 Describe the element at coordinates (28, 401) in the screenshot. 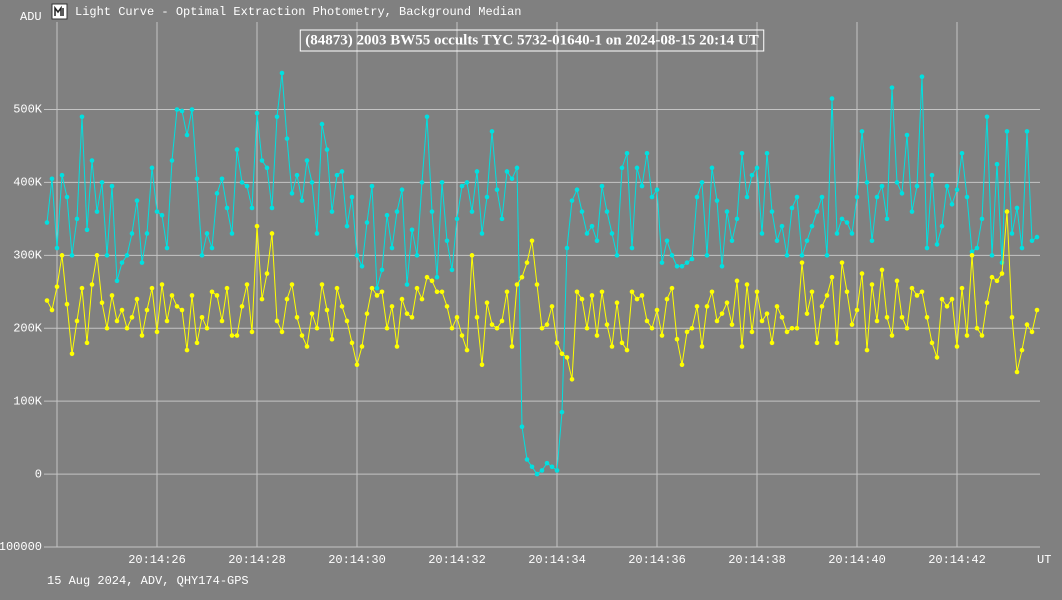

I see `y-tick-label: 100K` at that location.